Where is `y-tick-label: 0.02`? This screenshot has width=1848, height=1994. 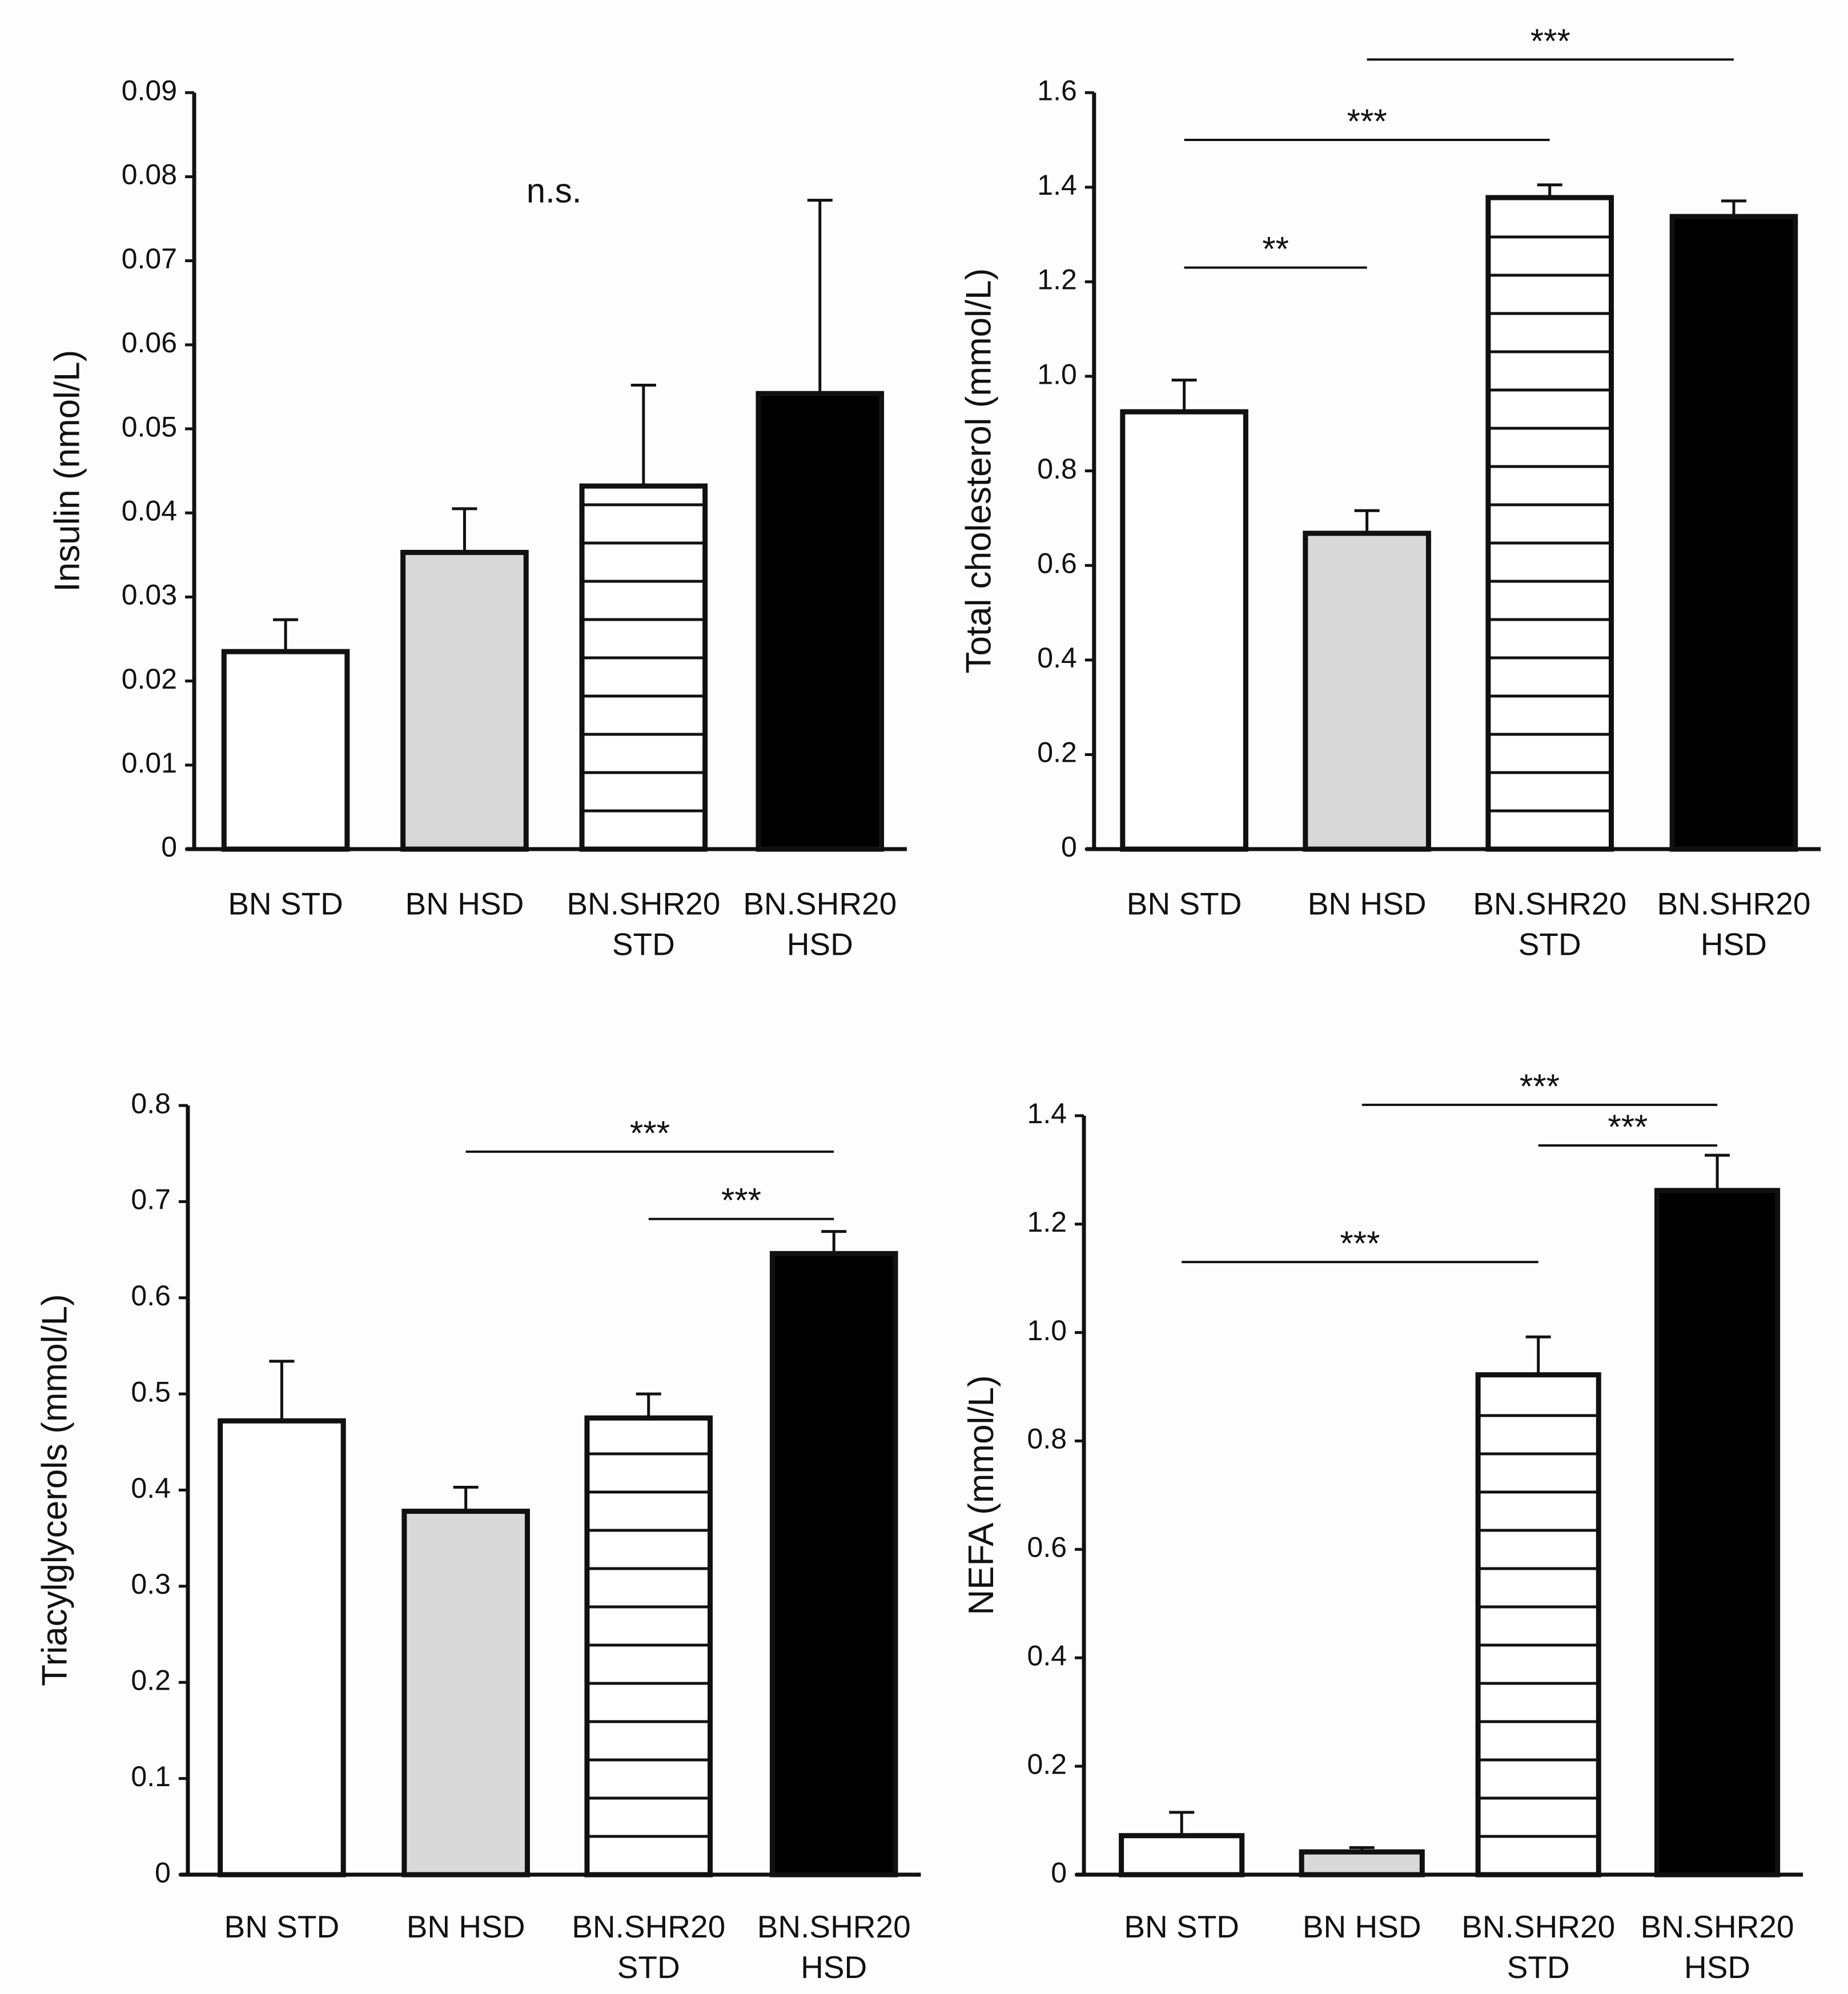
y-tick-label: 0.02 is located at coordinates (149, 679).